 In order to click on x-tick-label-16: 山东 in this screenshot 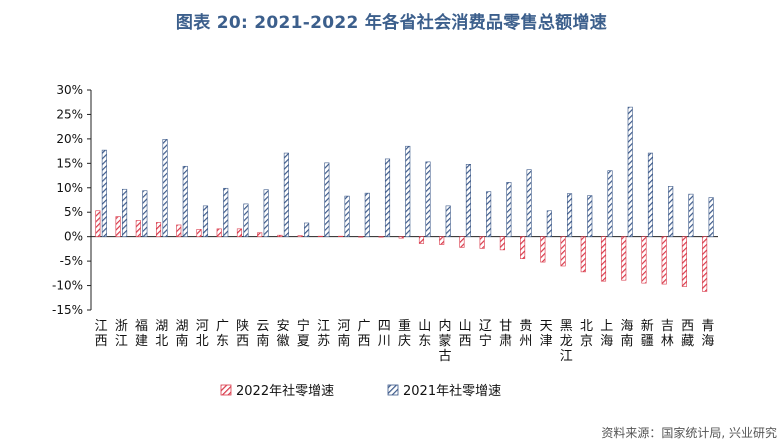, I will do `click(424, 334)`.